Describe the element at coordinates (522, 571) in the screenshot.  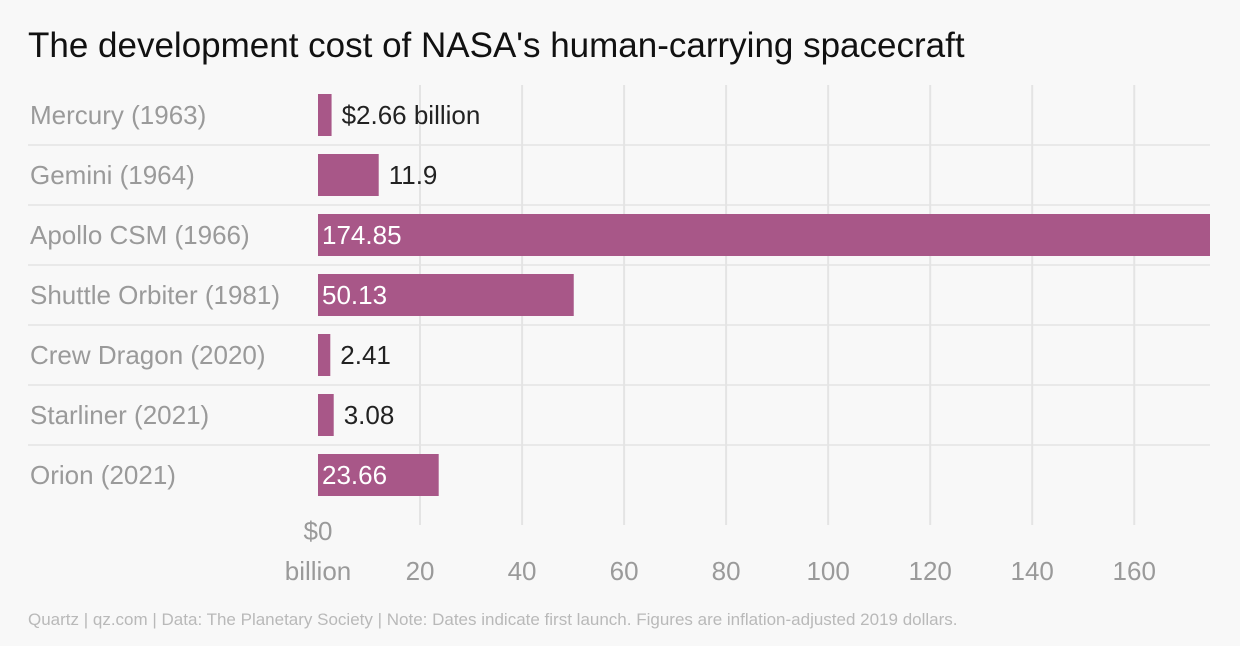
I see `x-tick-label: 40` at that location.